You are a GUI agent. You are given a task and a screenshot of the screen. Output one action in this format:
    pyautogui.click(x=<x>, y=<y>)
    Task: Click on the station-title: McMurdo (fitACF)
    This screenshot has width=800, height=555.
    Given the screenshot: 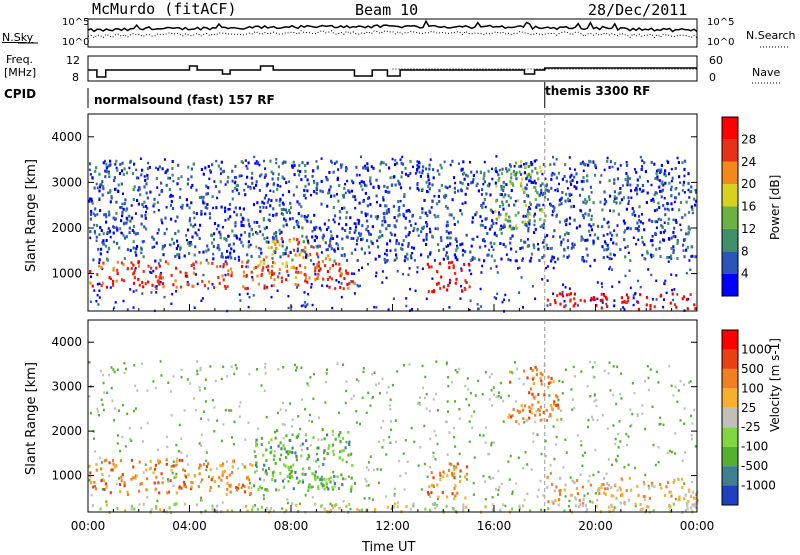 What is the action you would take?
    pyautogui.click(x=164, y=9)
    